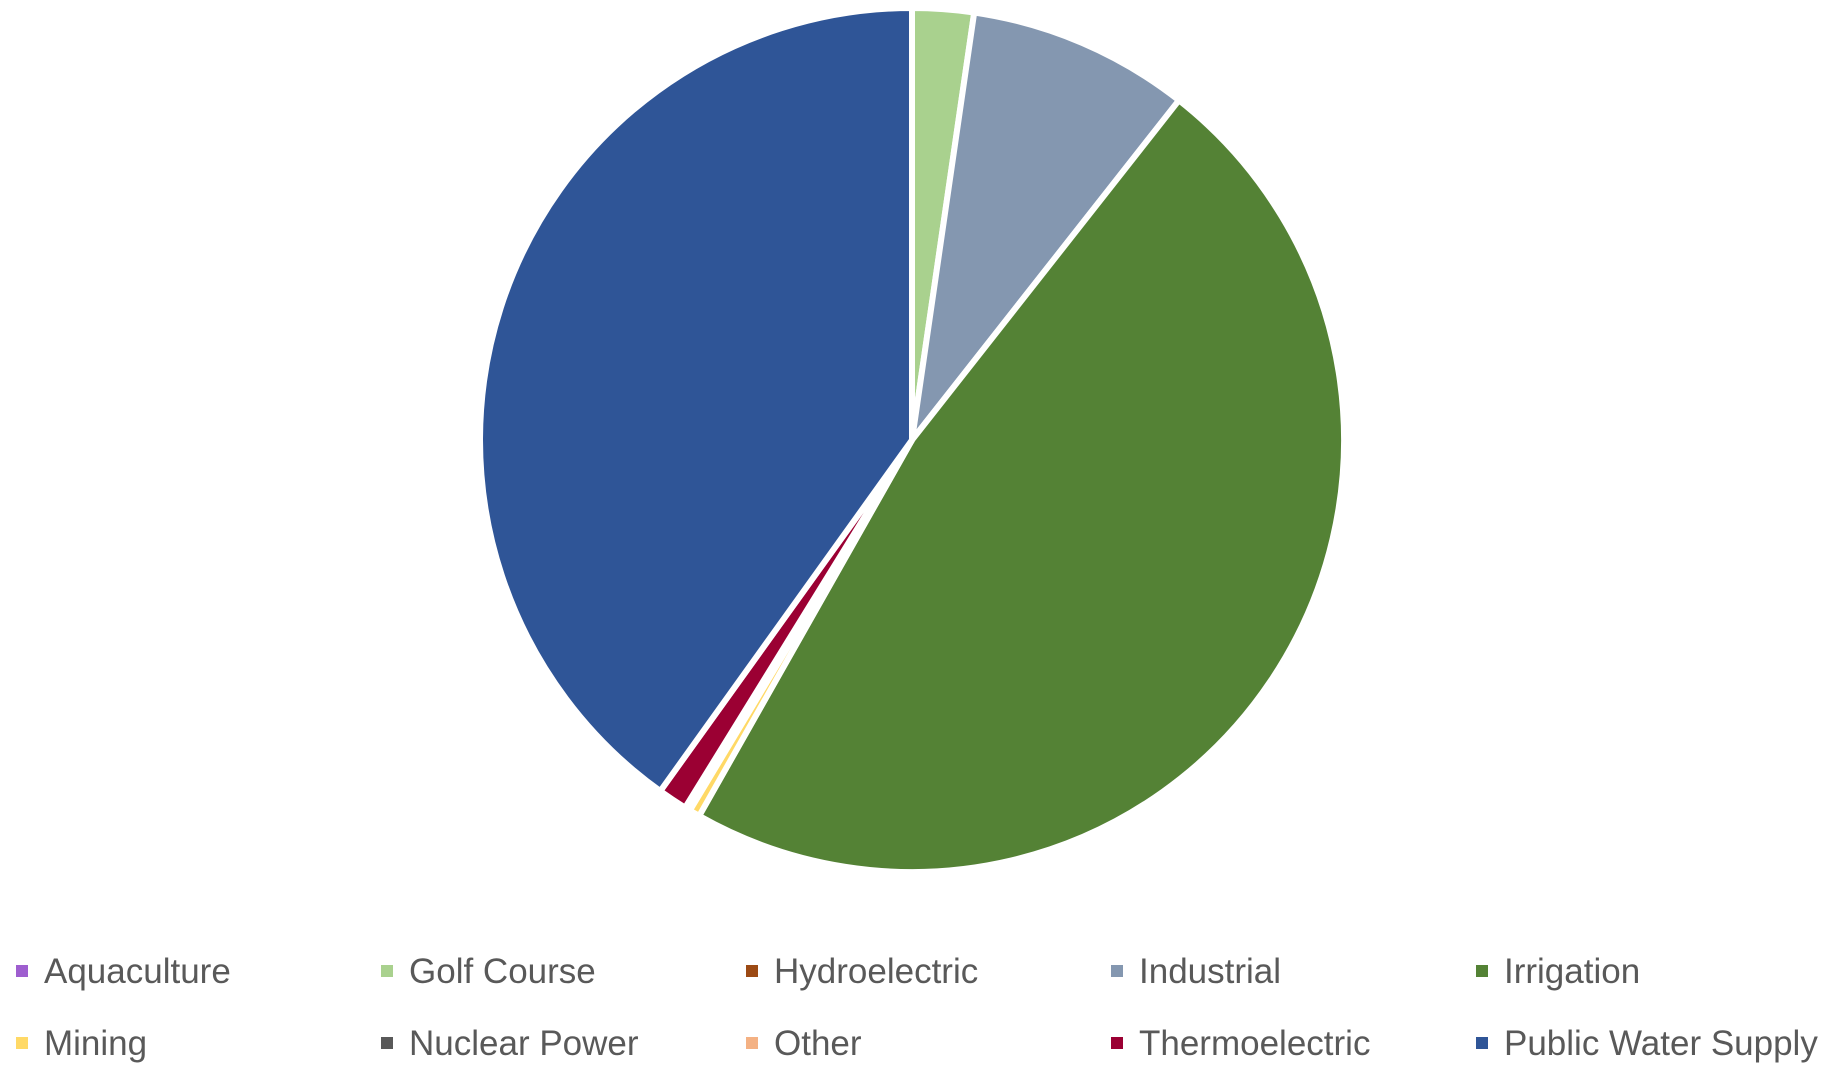 The image size is (1836, 1079). I want to click on legend-label-golf-course: Golf Course, so click(502, 971).